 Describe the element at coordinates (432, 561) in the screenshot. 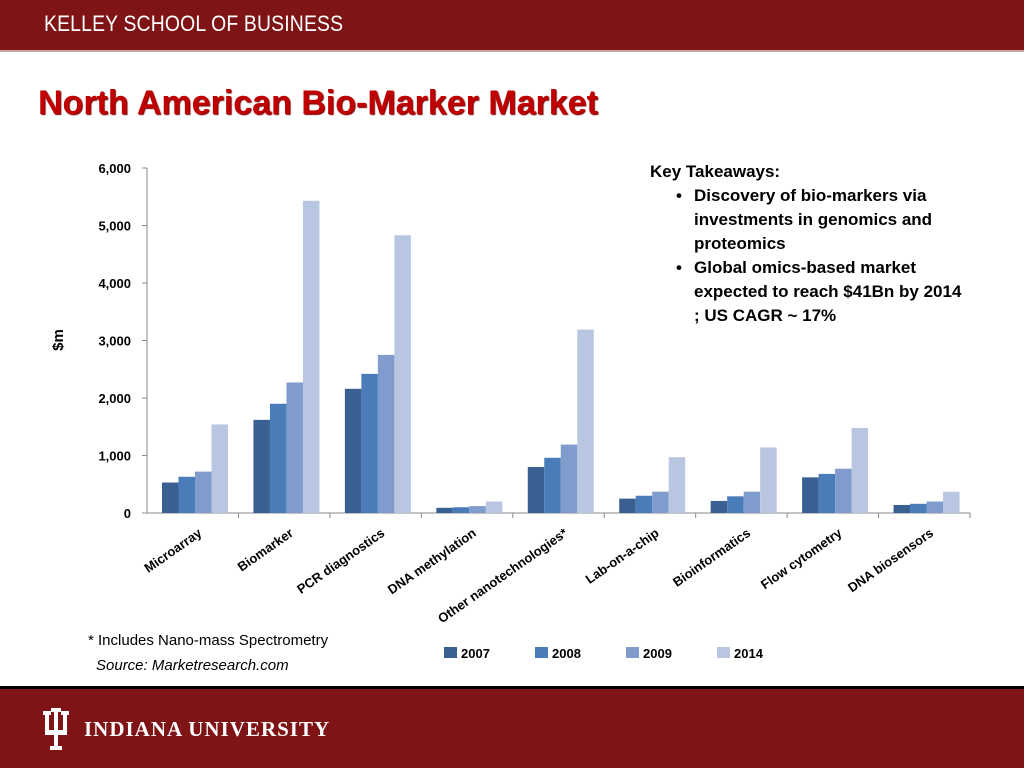

I see `x-tick-label: DNA methylation` at that location.